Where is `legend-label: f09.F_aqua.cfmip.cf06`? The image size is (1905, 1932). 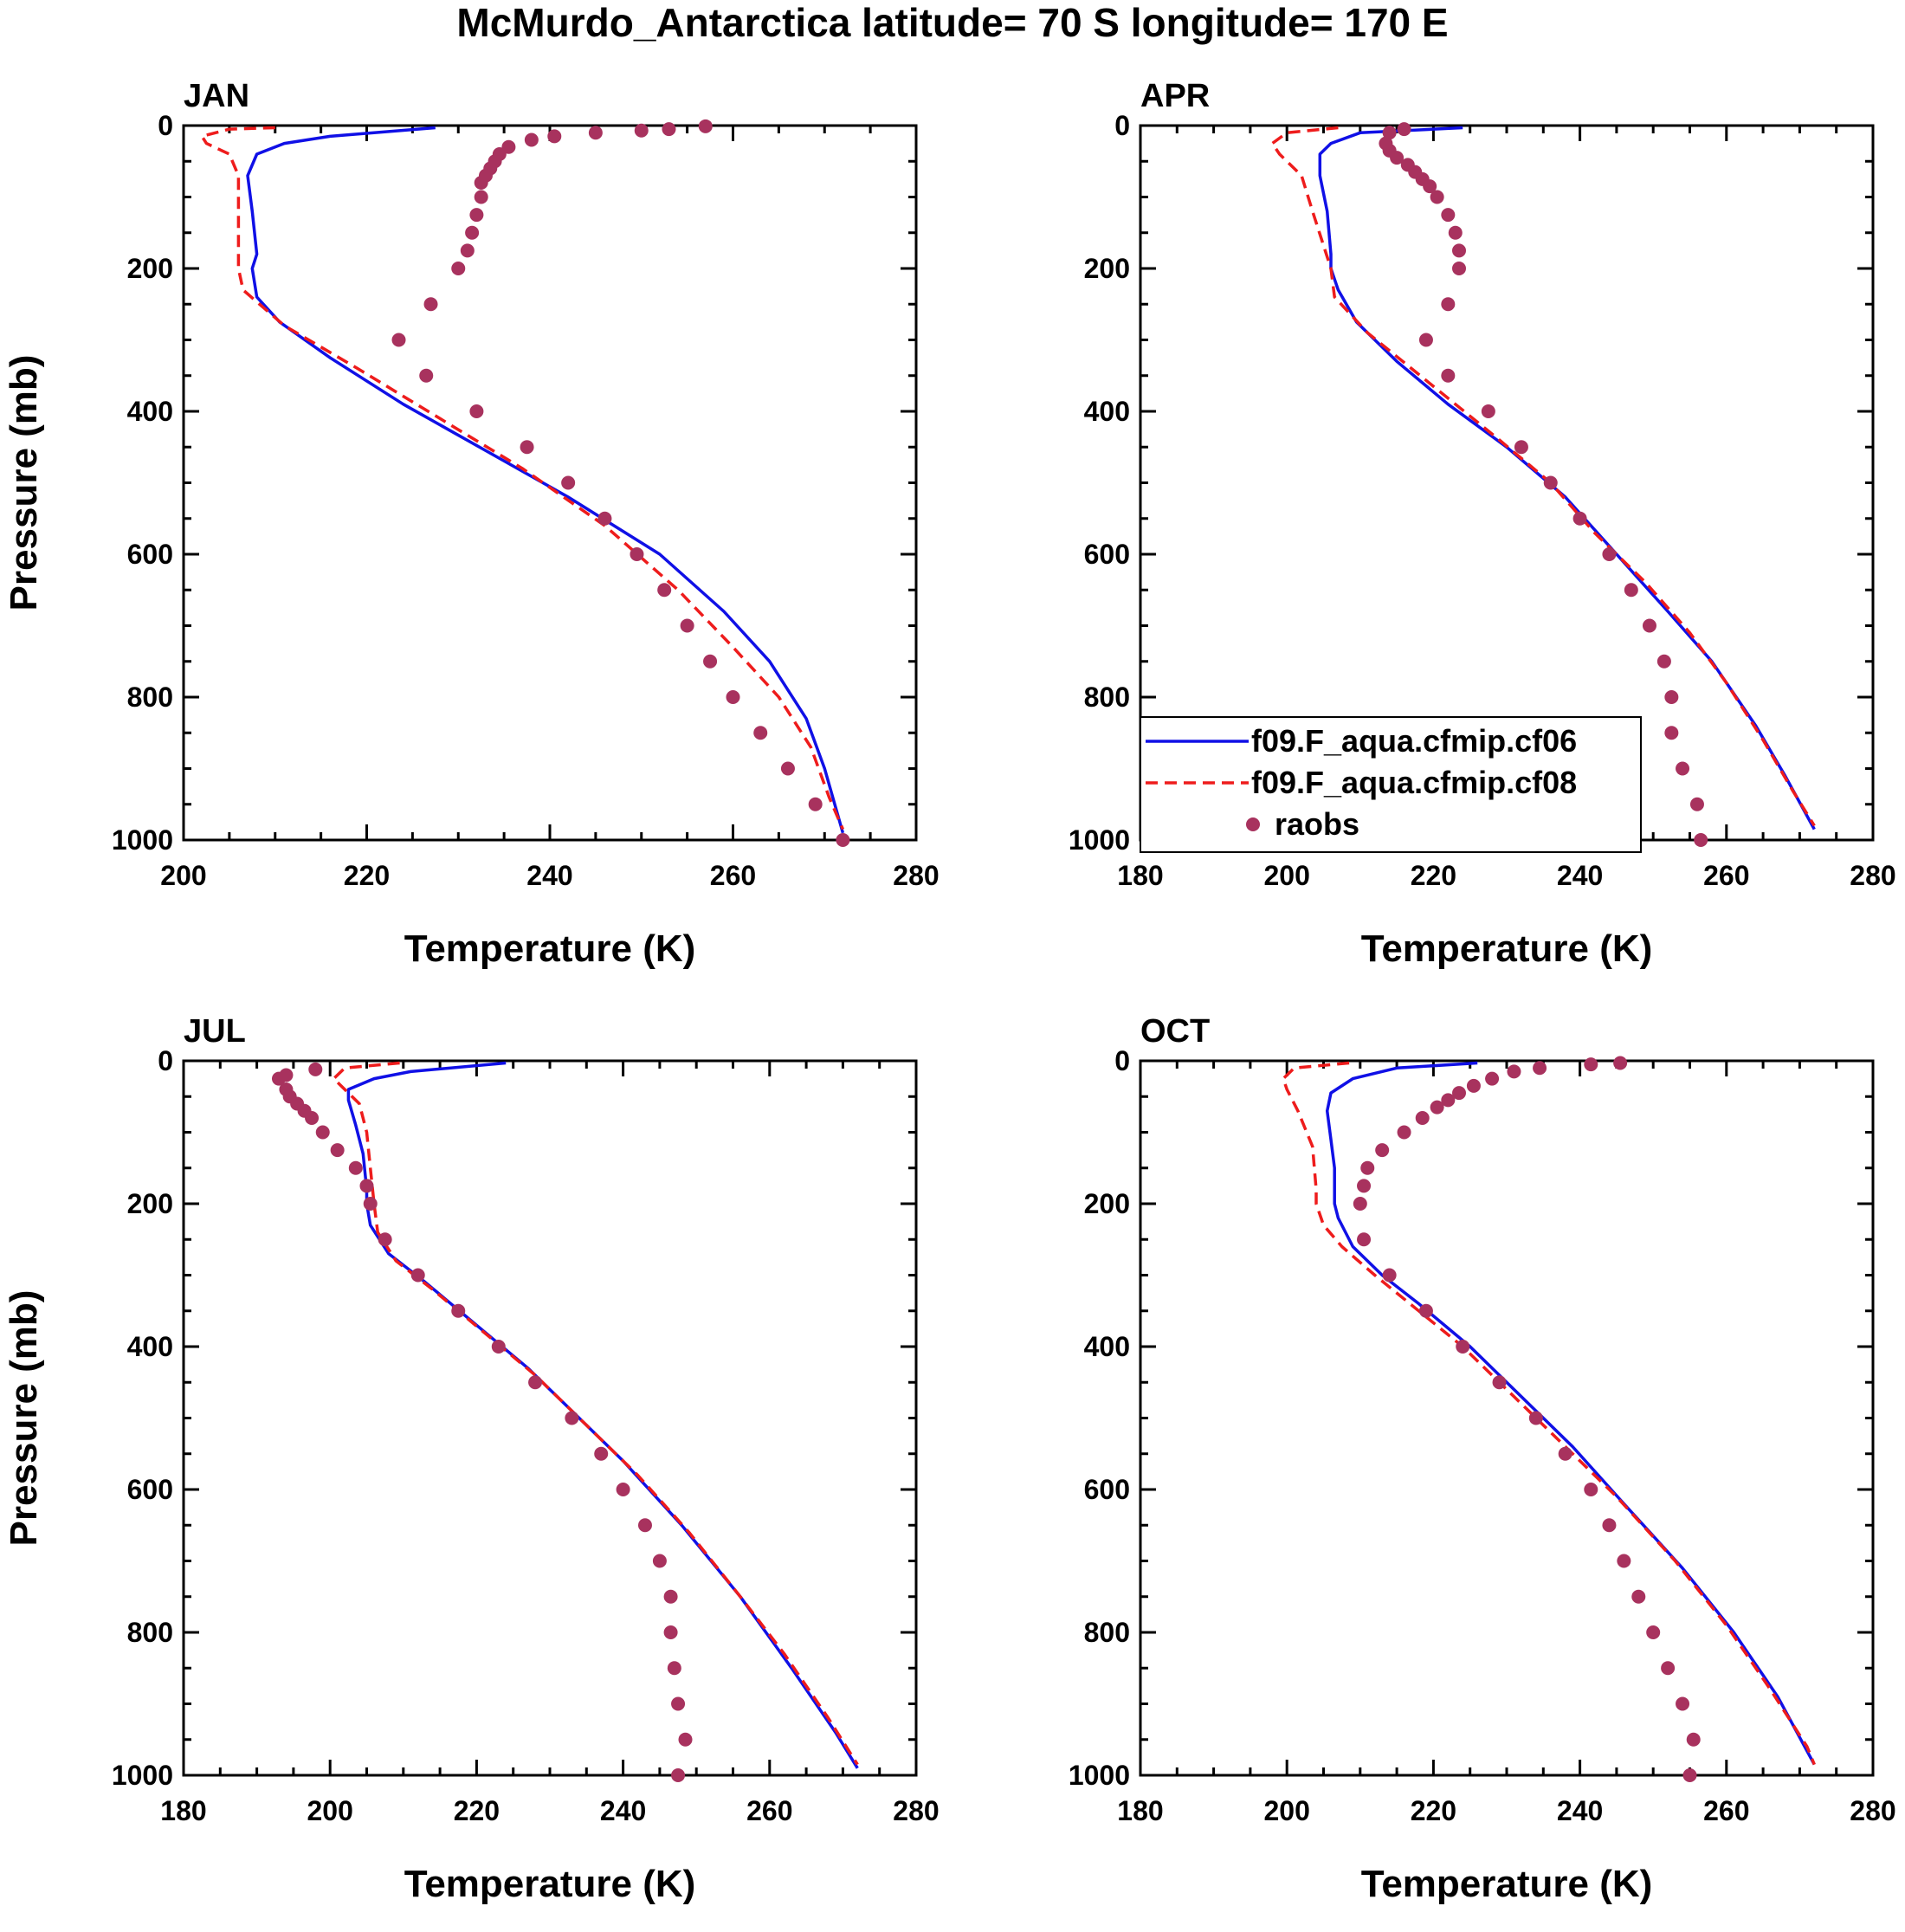
legend-label: f09.F_aqua.cfmip.cf06 is located at coordinates (1414, 741).